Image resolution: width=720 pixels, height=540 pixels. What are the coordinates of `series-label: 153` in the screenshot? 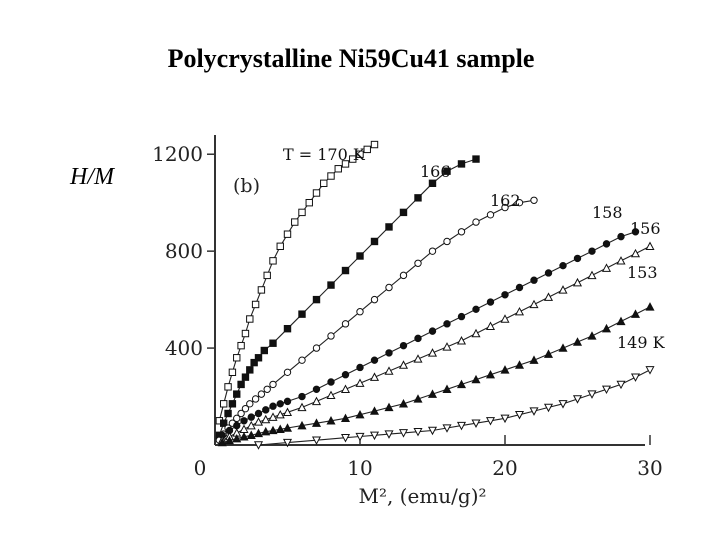 It's located at (642, 272).